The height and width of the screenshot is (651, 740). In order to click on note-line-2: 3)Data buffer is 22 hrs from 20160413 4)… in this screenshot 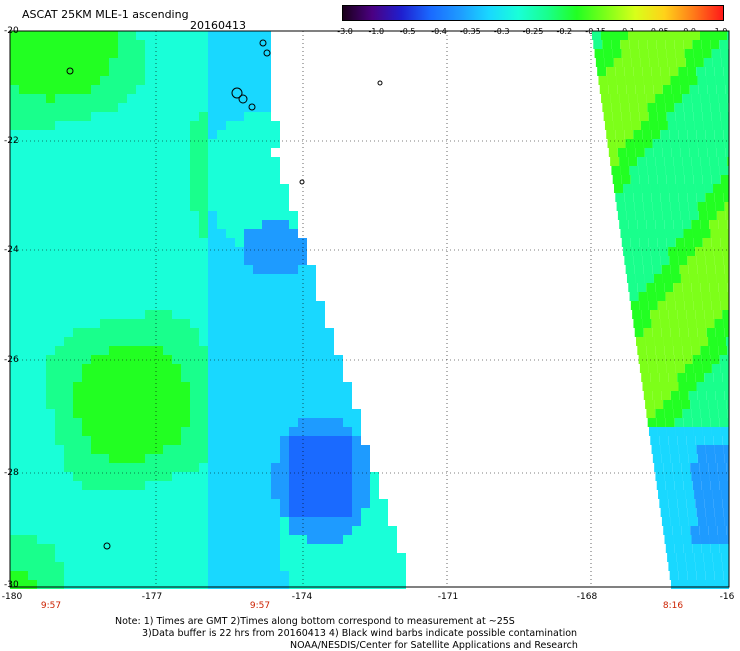, I will do `click(359, 633)`.